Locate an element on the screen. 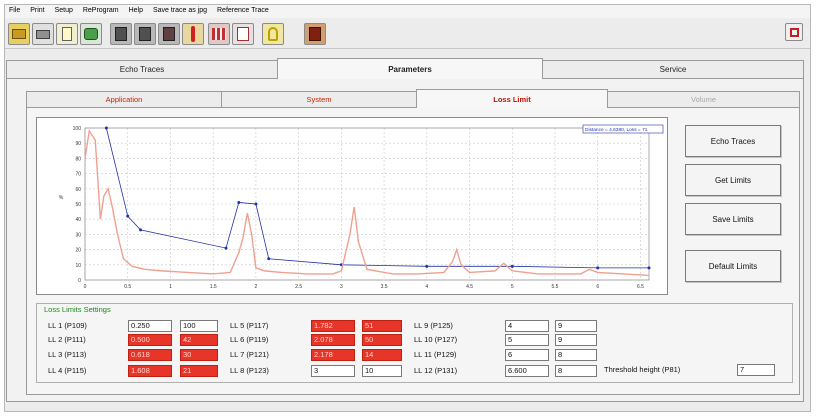 The height and width of the screenshot is (417, 819). menu-save-trace: Save trace as jpg is located at coordinates (180, 10).